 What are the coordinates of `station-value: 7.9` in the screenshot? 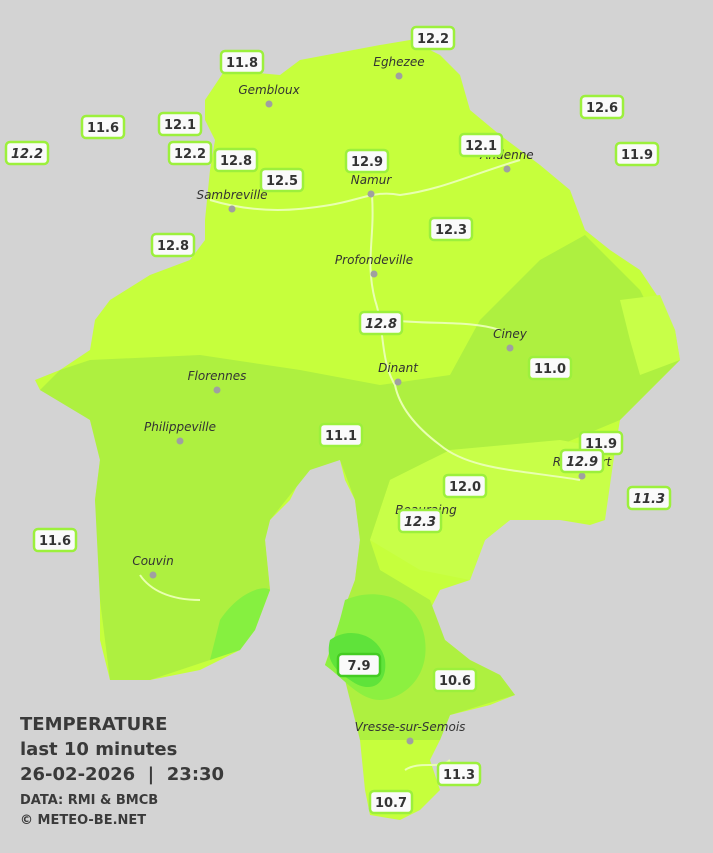 It's located at (358, 666).